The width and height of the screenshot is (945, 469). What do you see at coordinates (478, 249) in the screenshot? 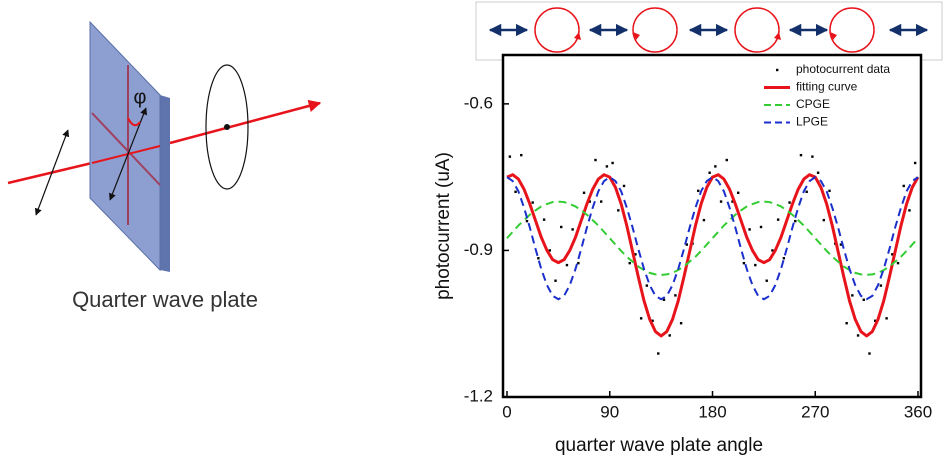
I see `y-tick-label: -0.9` at bounding box center [478, 249].